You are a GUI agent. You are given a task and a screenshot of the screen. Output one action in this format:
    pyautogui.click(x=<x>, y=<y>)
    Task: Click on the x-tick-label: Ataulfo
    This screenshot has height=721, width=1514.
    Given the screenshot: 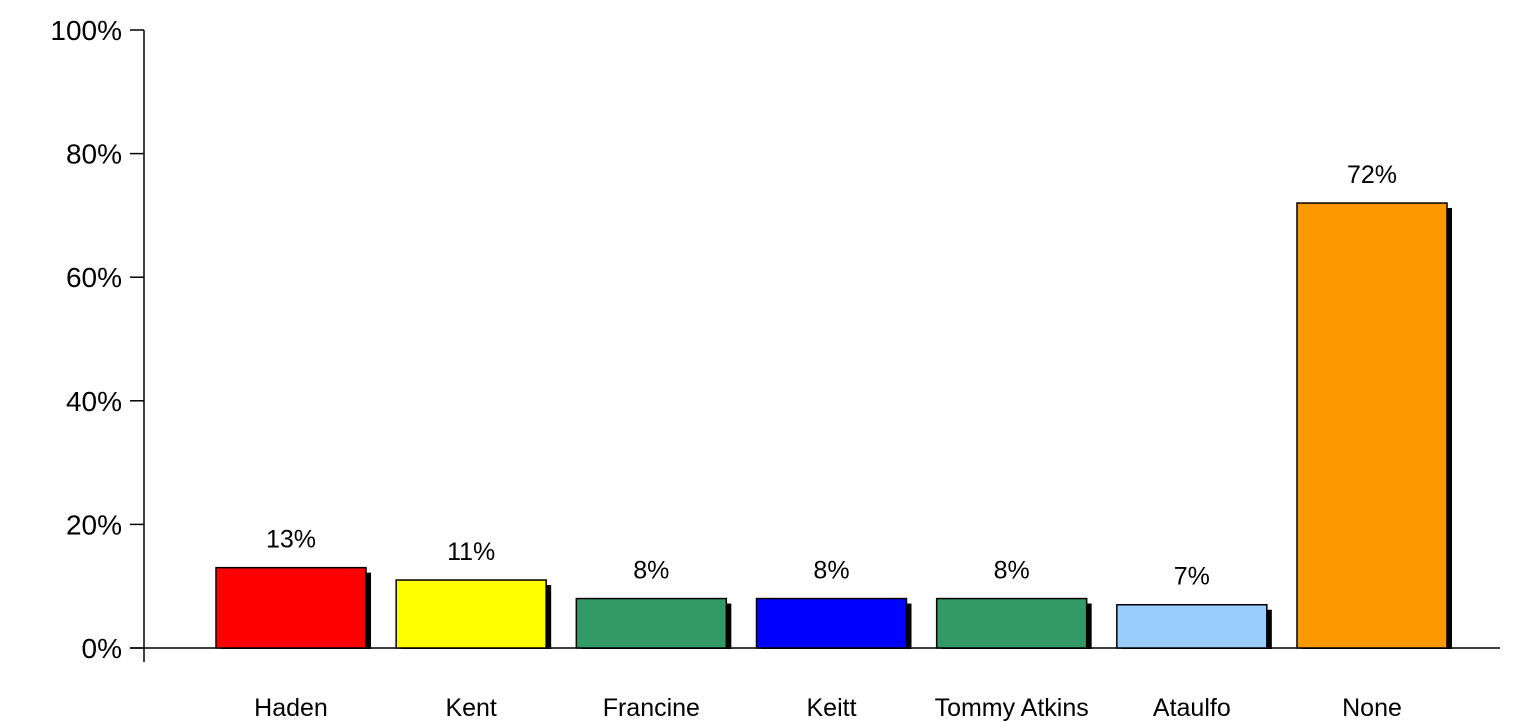 What is the action you would take?
    pyautogui.click(x=1192, y=707)
    